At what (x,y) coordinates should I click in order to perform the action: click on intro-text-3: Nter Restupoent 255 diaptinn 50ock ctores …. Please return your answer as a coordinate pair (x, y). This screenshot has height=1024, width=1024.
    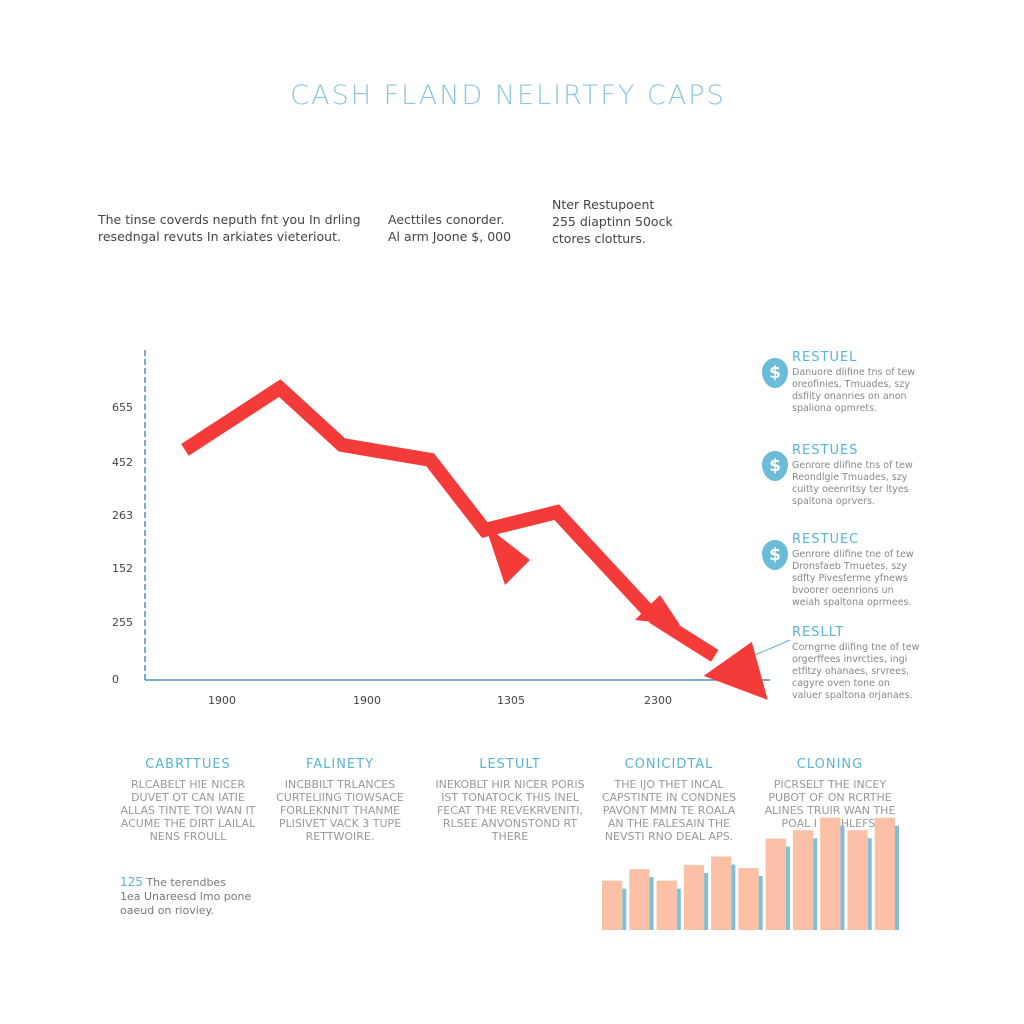
    Looking at the image, I should click on (612, 221).